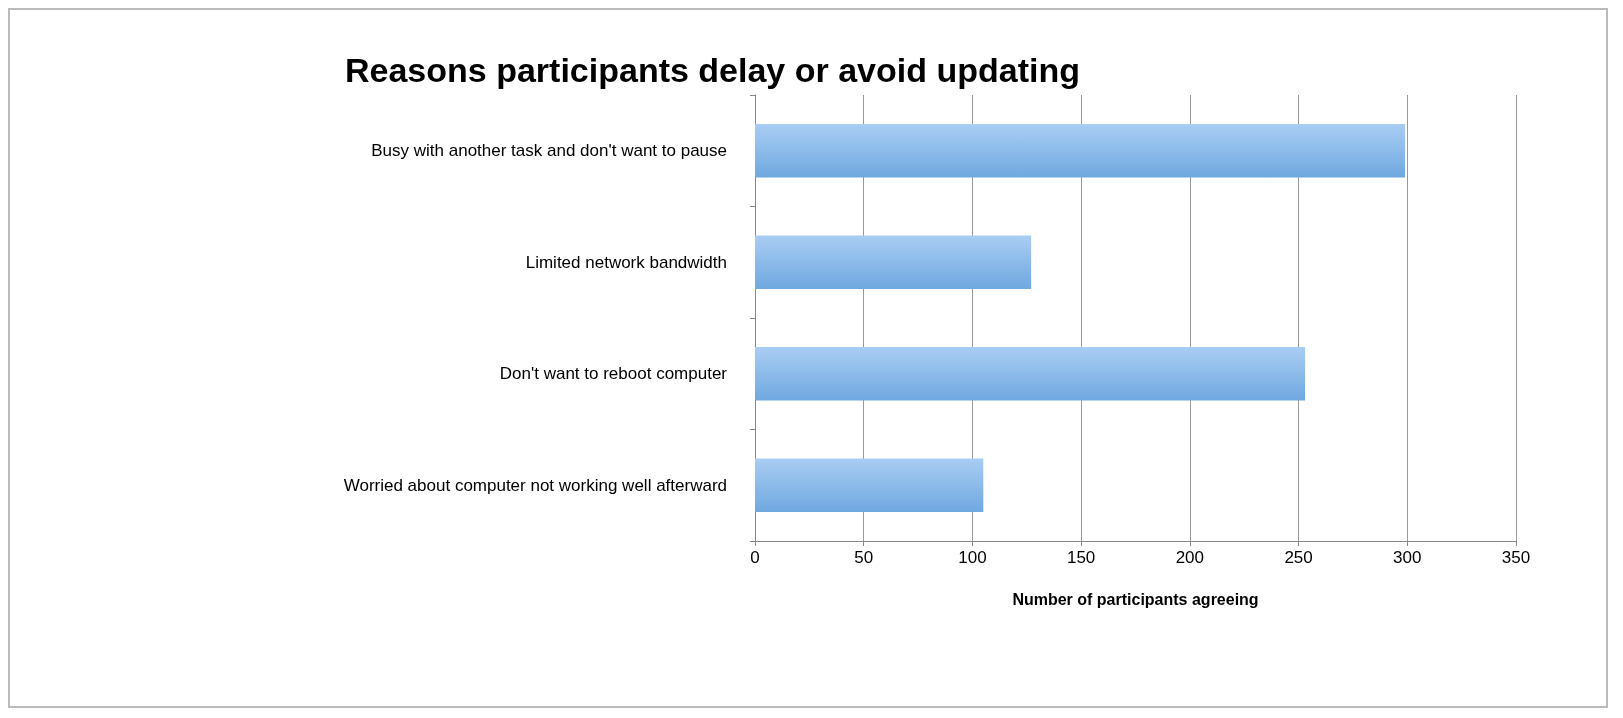 Image resolution: width=1623 pixels, height=718 pixels. What do you see at coordinates (535, 485) in the screenshot?
I see `y-tick-label: Worried about computer not working well afterward` at bounding box center [535, 485].